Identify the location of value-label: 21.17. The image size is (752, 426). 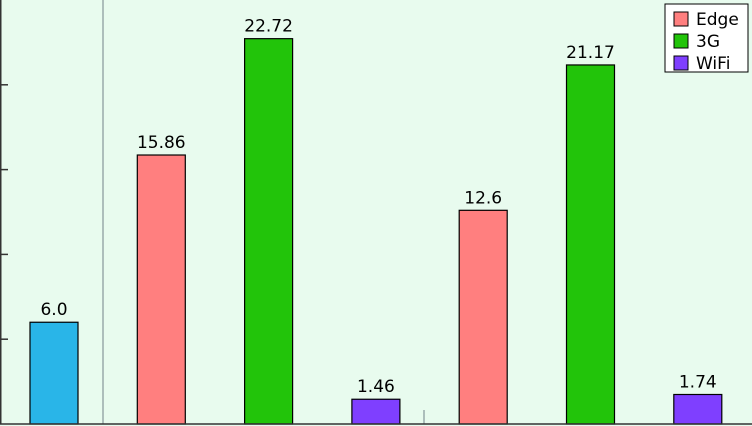
(590, 53).